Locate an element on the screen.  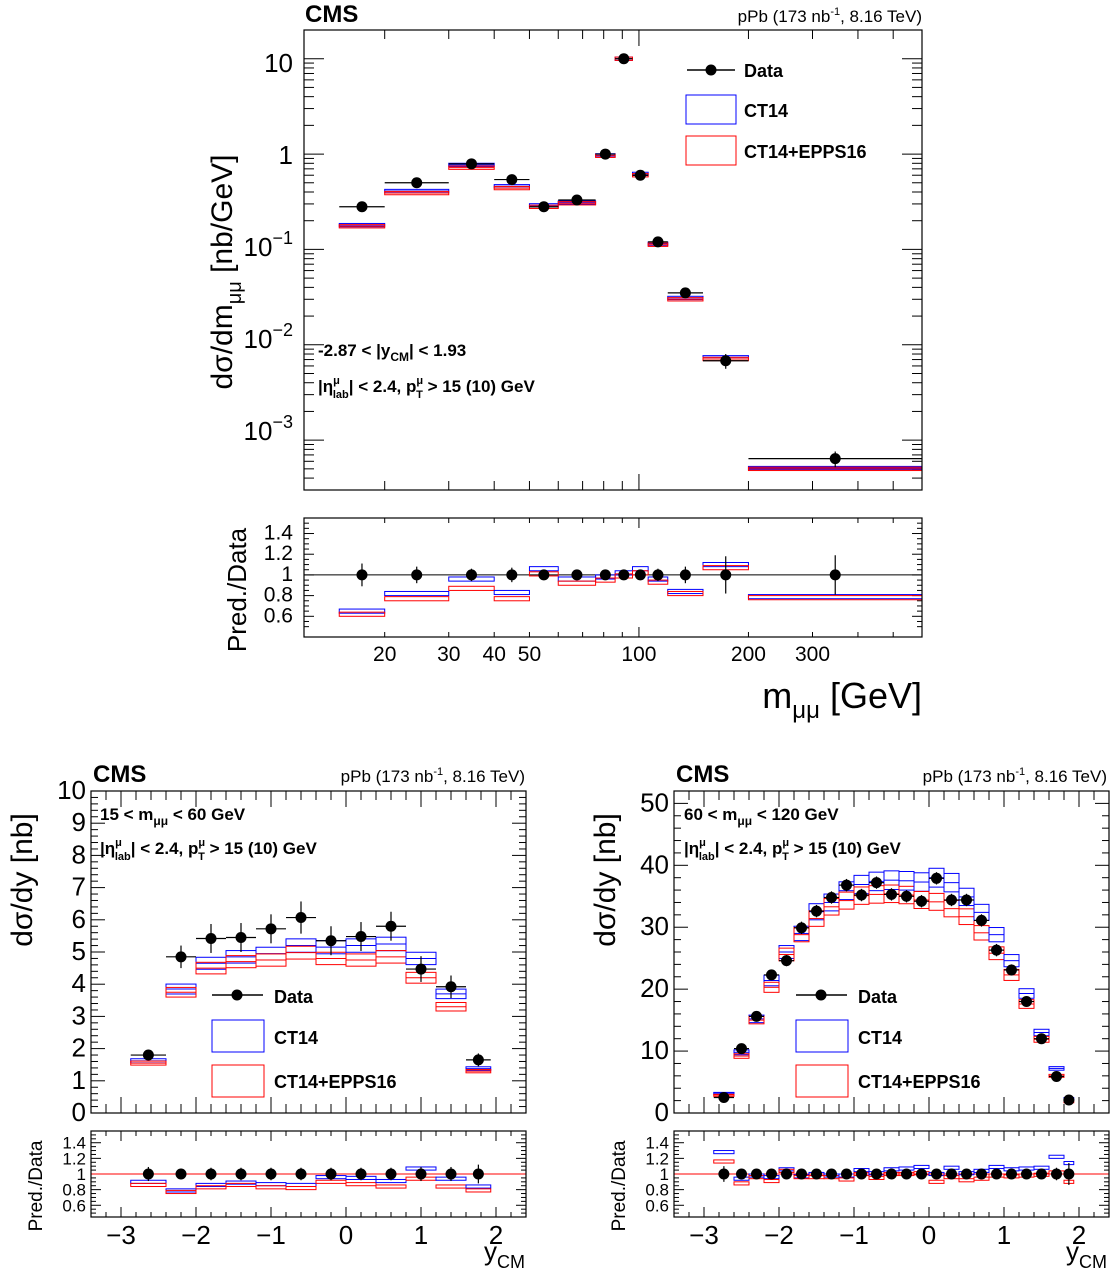
bl-legend-epps16: CT14+EPPS16 is located at coordinates (335, 1082).